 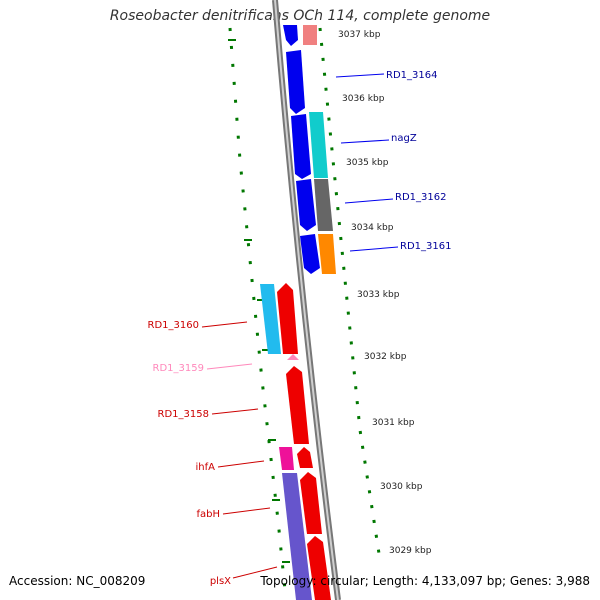 What do you see at coordinates (385, 357) in the screenshot?
I see `tick-3032: 3032 kbp` at bounding box center [385, 357].